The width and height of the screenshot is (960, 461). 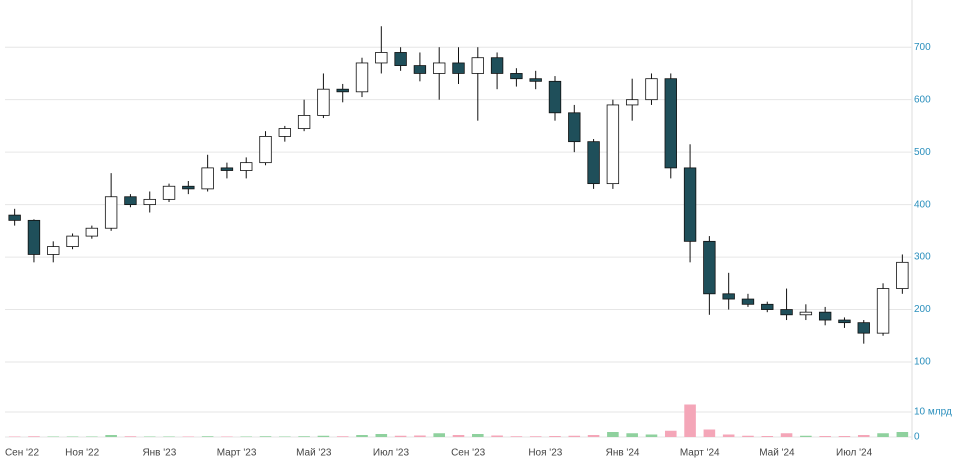 I want to click on x-tick-label: Март '24, so click(x=700, y=453).